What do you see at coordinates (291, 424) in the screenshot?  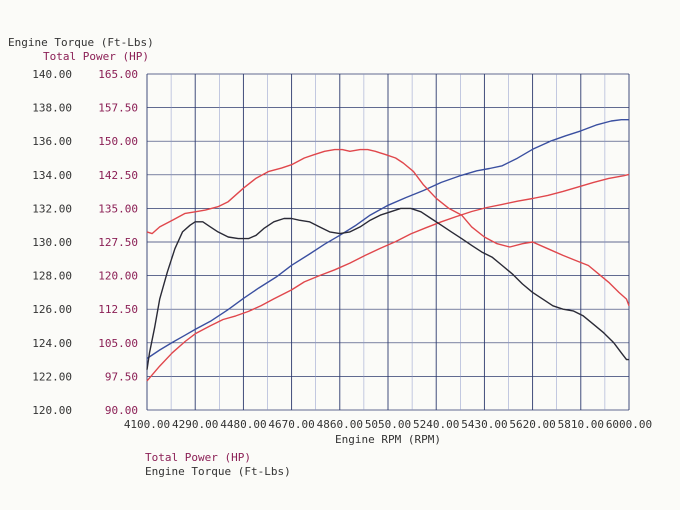 I see `x-tick-label: 4670.00` at bounding box center [291, 424].